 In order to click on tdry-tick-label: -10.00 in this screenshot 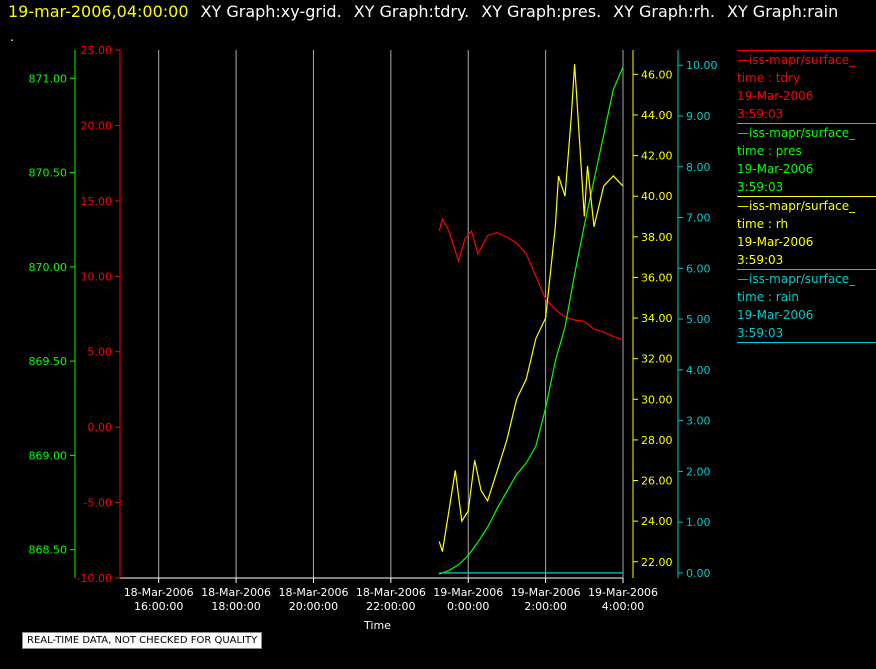, I will do `click(94, 578)`.